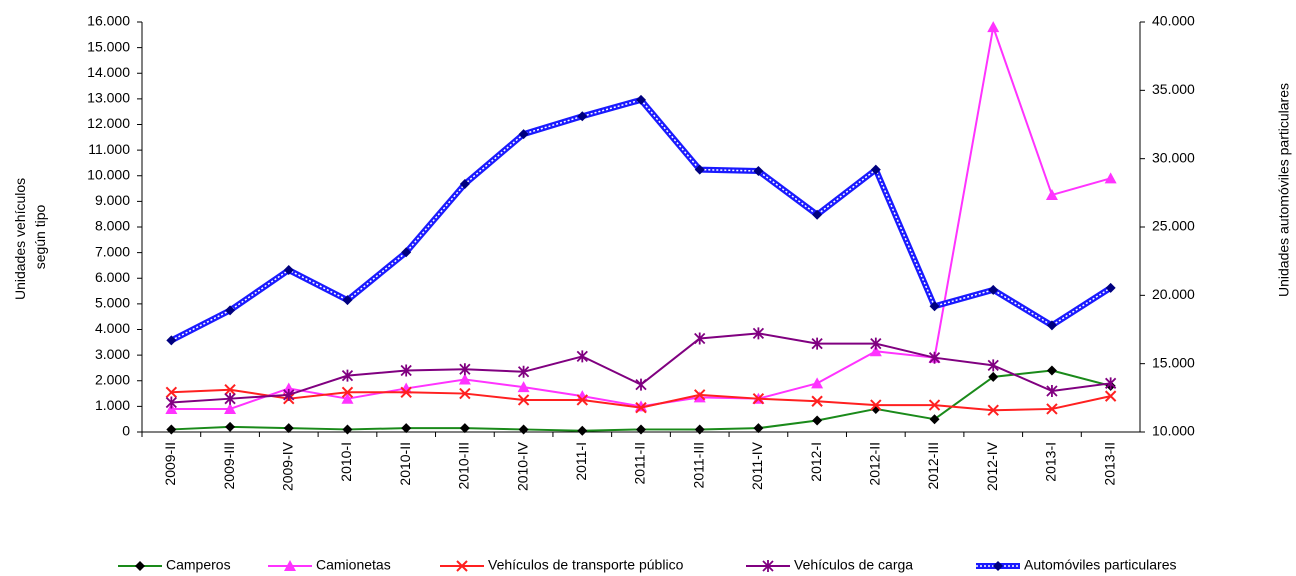  I want to click on y-tick-label: 4.000, so click(112, 328).